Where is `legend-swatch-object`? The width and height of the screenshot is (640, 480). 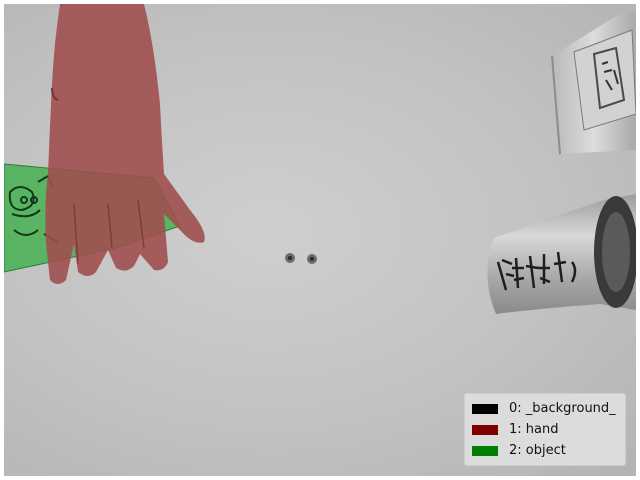
legend-swatch-object is located at coordinates (485, 450).